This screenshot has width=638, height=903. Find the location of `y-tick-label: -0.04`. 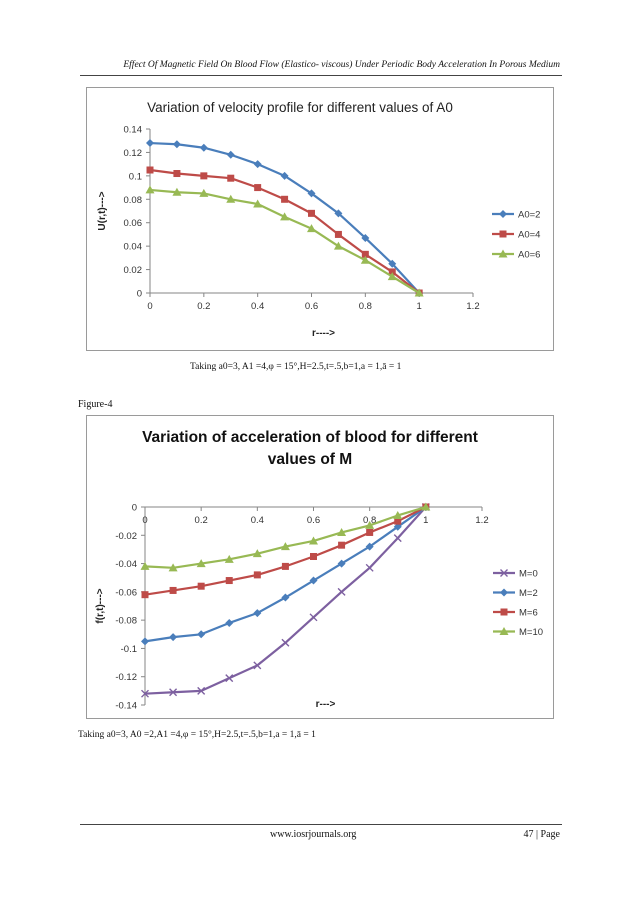

y-tick-label: -0.04 is located at coordinates (126, 564).